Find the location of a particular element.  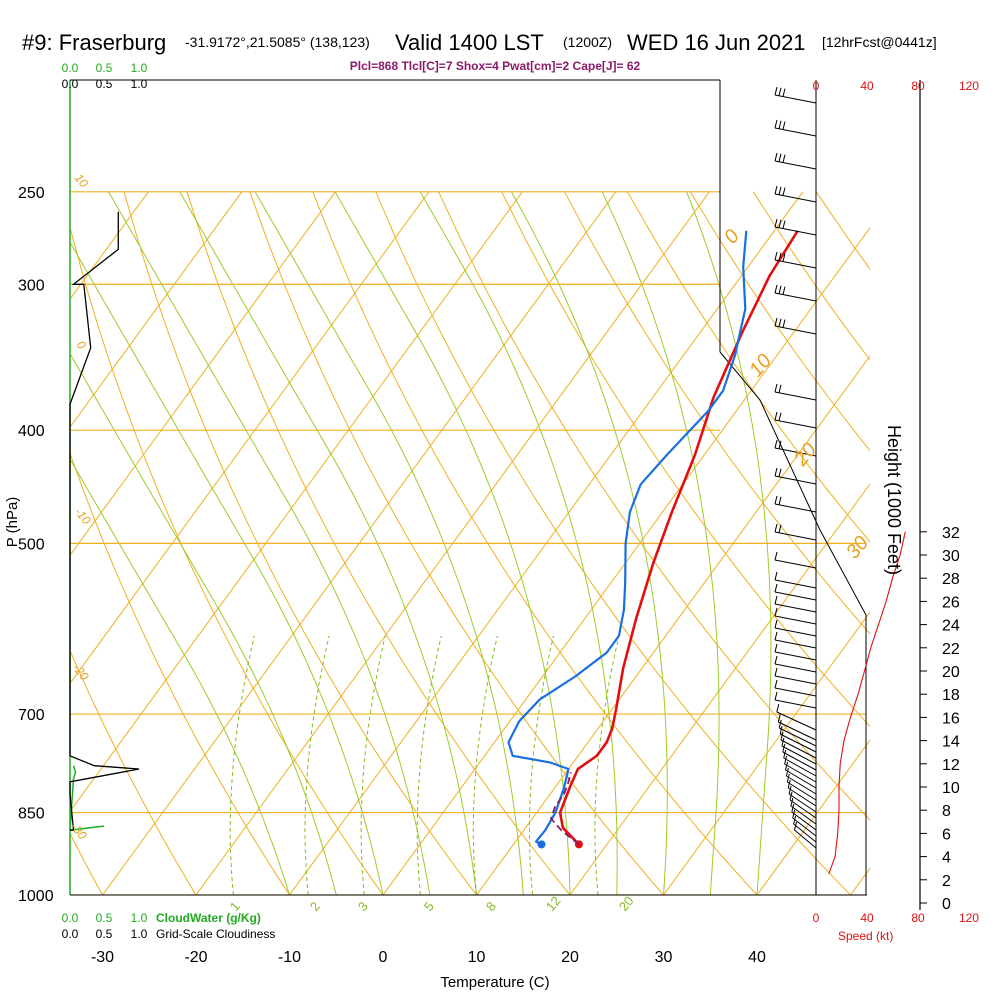

temperature-tick-label: 30 is located at coordinates (664, 957).